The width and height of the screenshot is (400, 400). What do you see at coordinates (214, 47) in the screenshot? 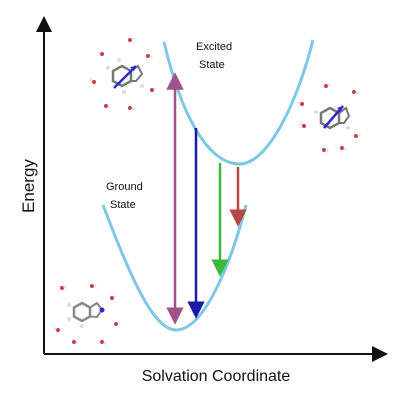
I see `excited-state-label-line1: Excited` at bounding box center [214, 47].